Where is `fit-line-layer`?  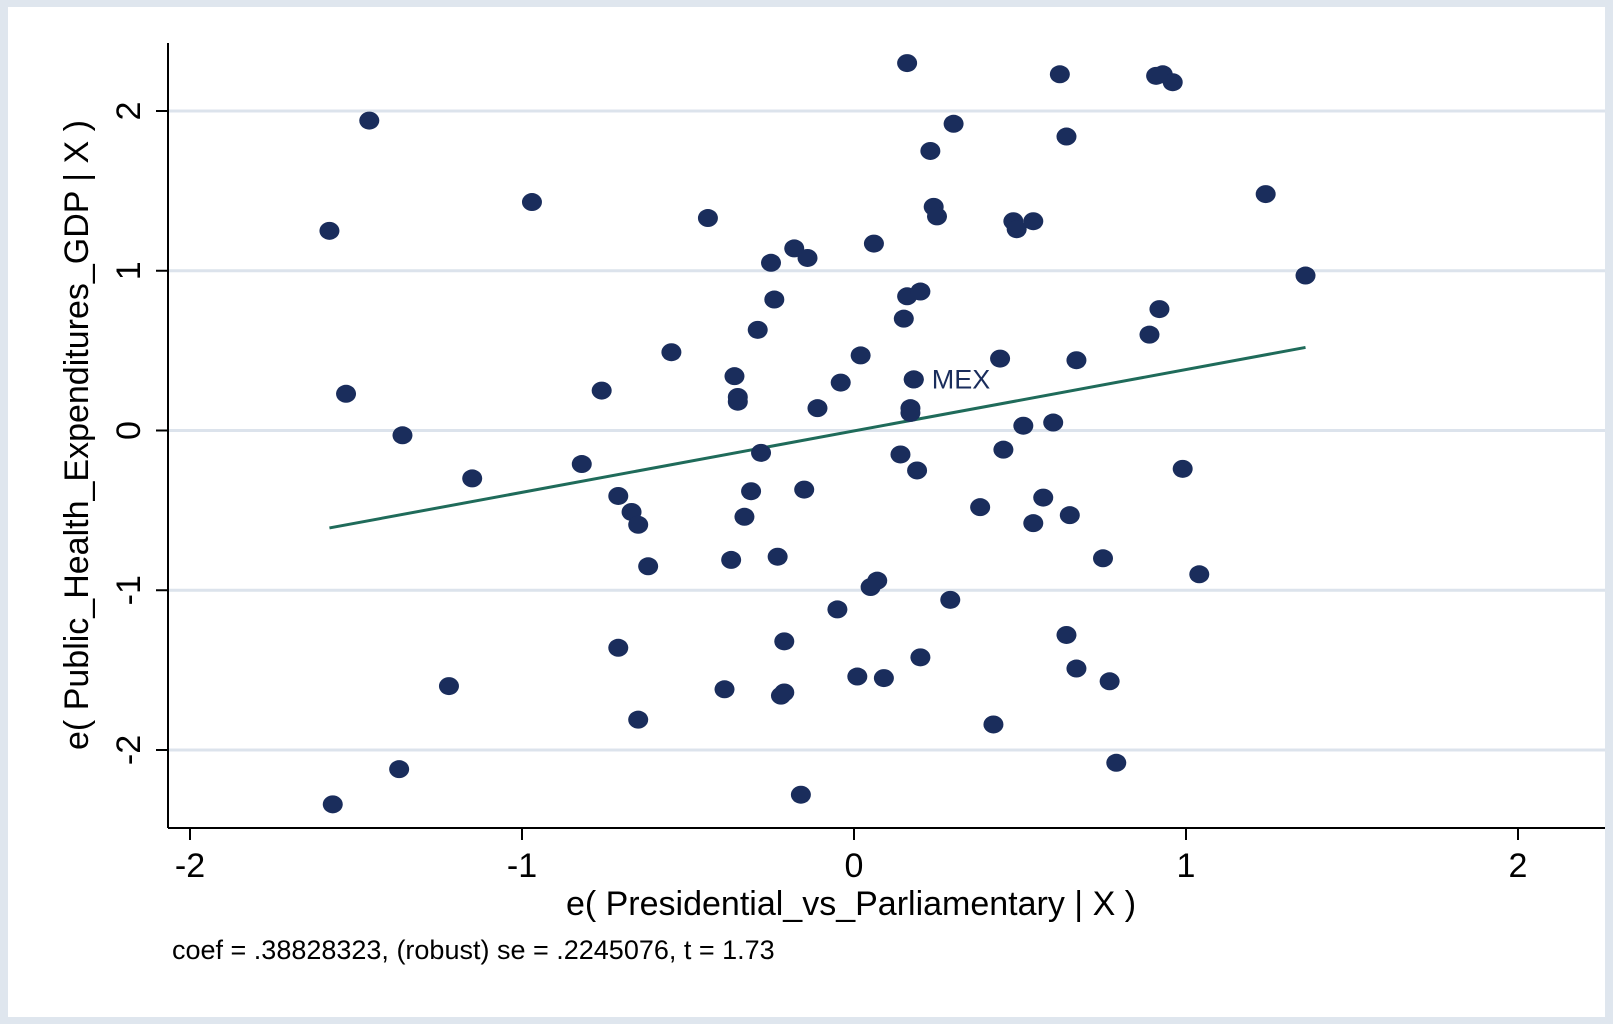 fit-line-layer is located at coordinates (817, 437).